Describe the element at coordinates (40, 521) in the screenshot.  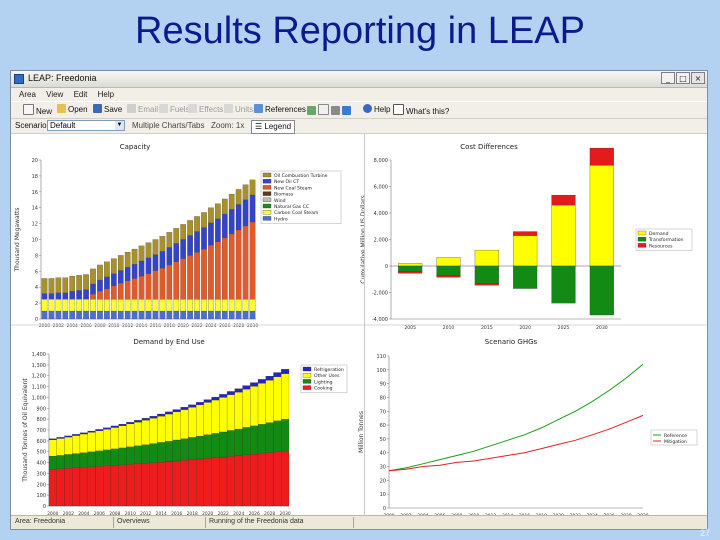
I see `status-area: Area: Freedonia` at that location.